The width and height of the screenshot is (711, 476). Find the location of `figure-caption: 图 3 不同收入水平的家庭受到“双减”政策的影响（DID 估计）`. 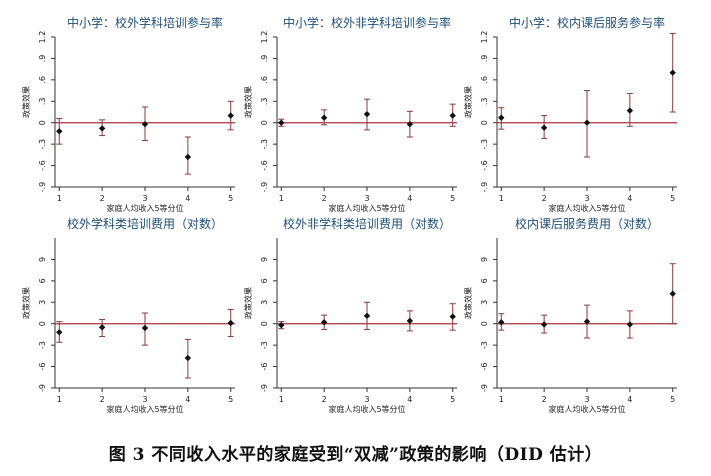

figure-caption: 图 3 不同收入水平的家庭受到“双减”政策的影响（DID 估计） is located at coordinates (355, 455).